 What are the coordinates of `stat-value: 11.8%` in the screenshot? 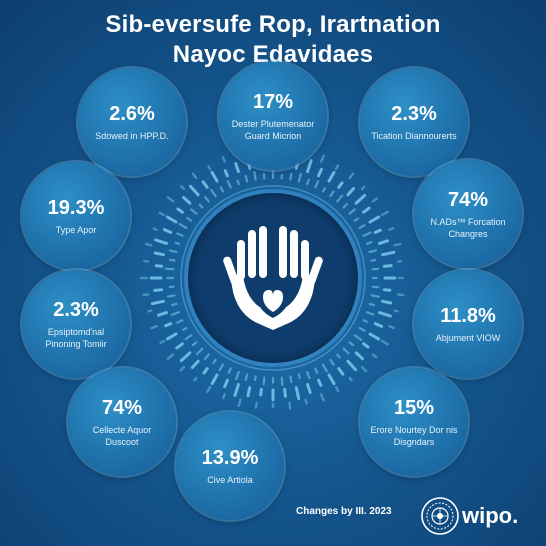 It's located at (468, 316).